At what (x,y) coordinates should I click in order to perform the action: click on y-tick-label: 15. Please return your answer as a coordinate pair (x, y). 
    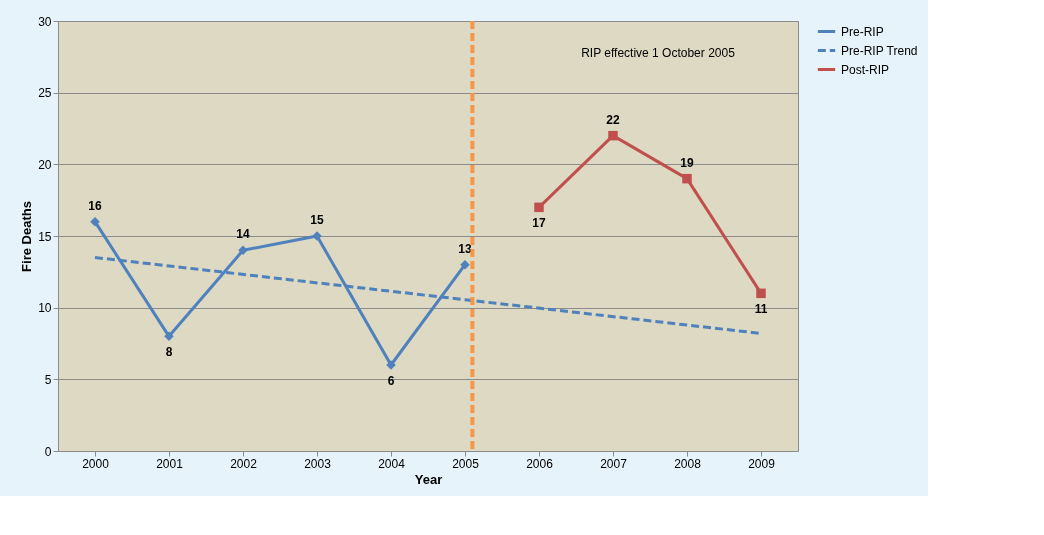
    Looking at the image, I should click on (45, 236).